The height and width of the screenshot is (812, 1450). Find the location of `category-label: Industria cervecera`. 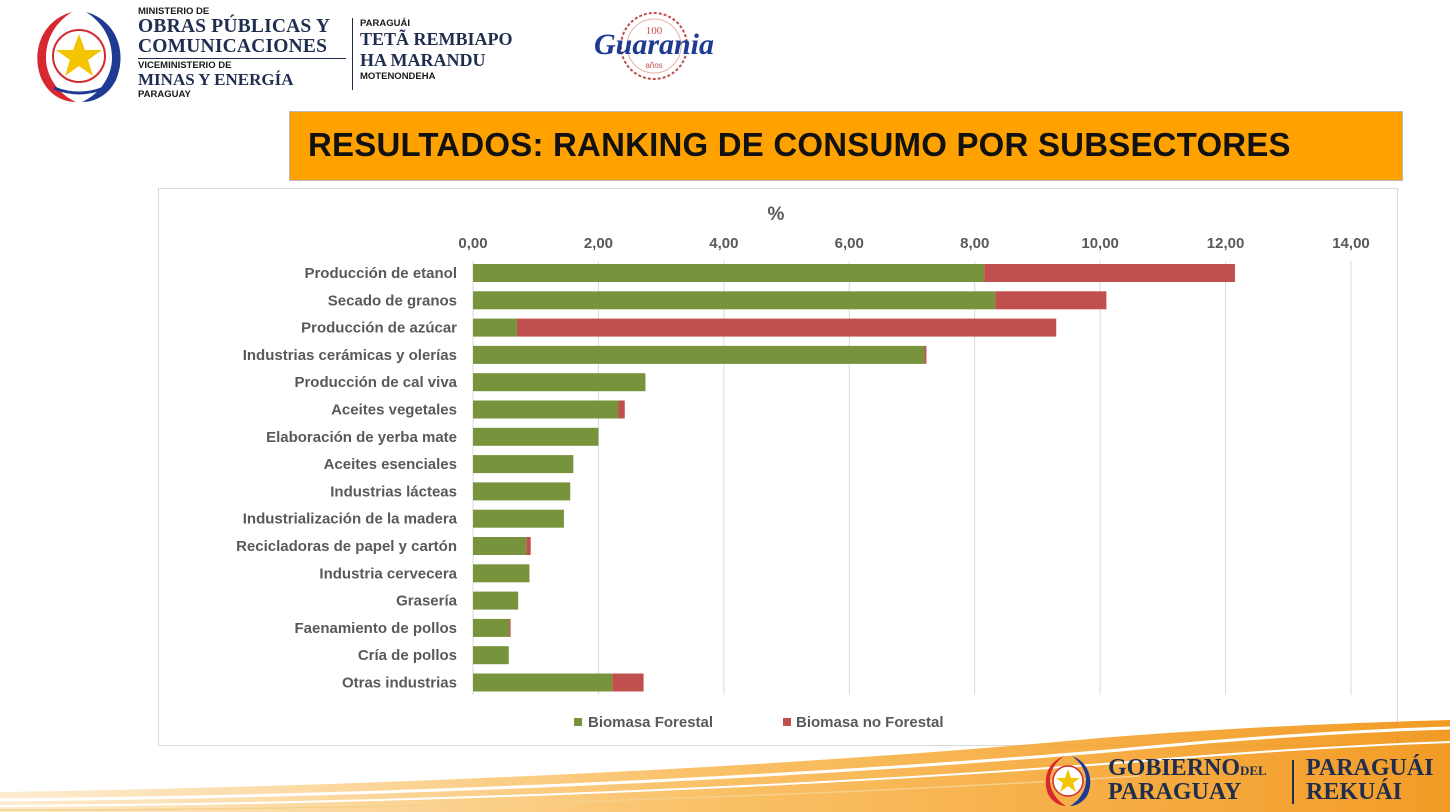

category-label: Industria cervecera is located at coordinates (388, 573).